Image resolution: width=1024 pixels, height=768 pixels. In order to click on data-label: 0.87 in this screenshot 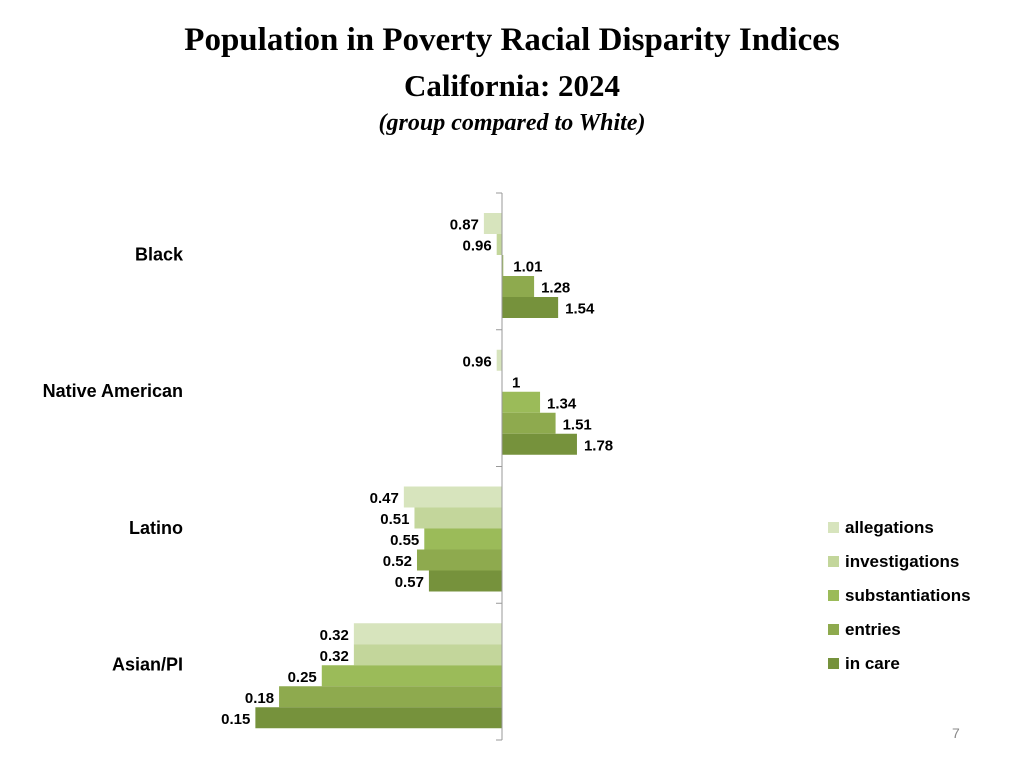, I will do `click(464, 225)`.